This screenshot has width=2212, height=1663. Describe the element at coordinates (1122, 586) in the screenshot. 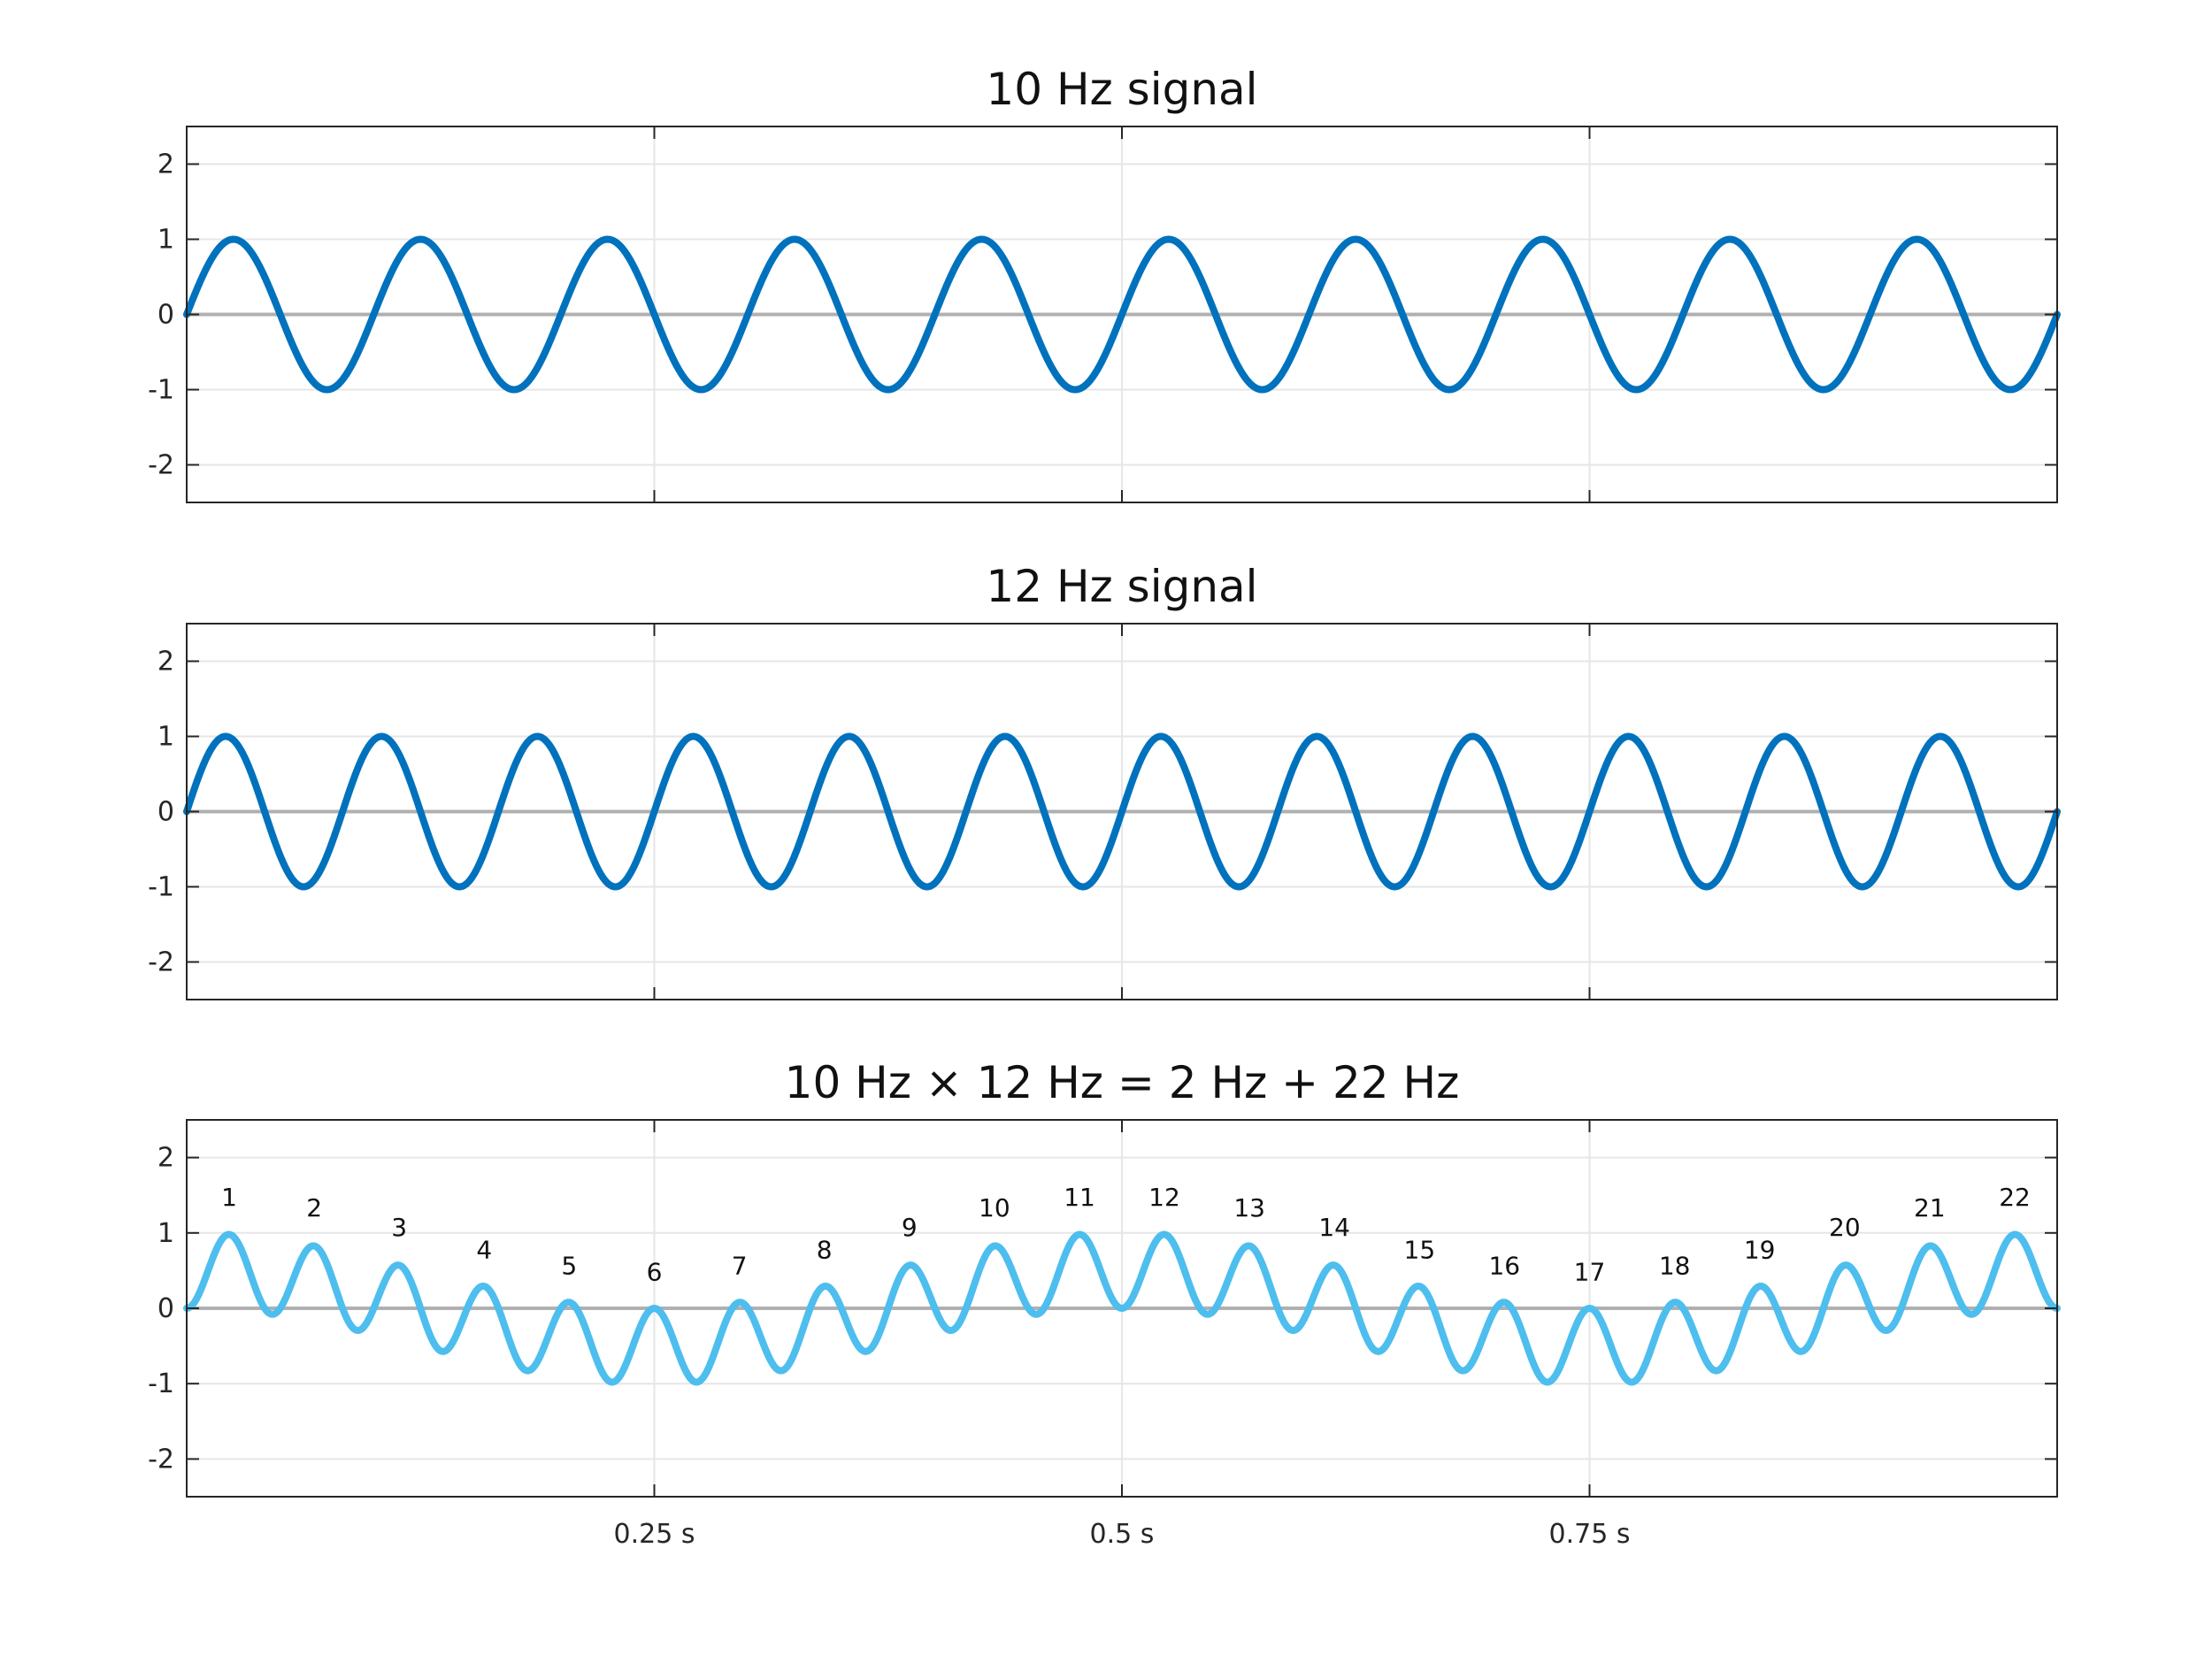

I see `chart-title: 12 Hz signal` at that location.